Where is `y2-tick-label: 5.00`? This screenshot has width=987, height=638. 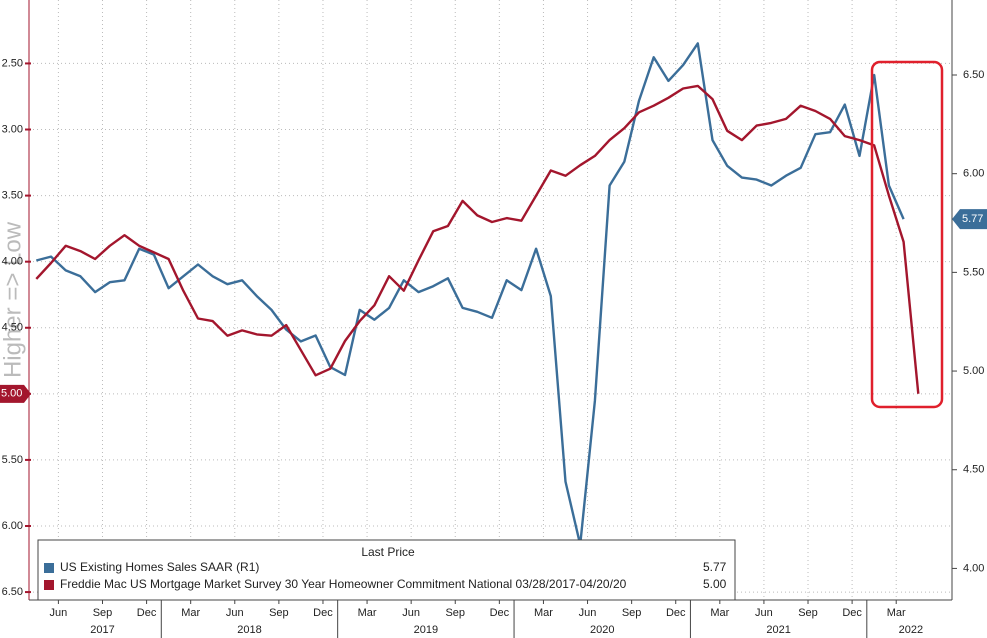
y2-tick-label: 5.00 is located at coordinates (973, 371).